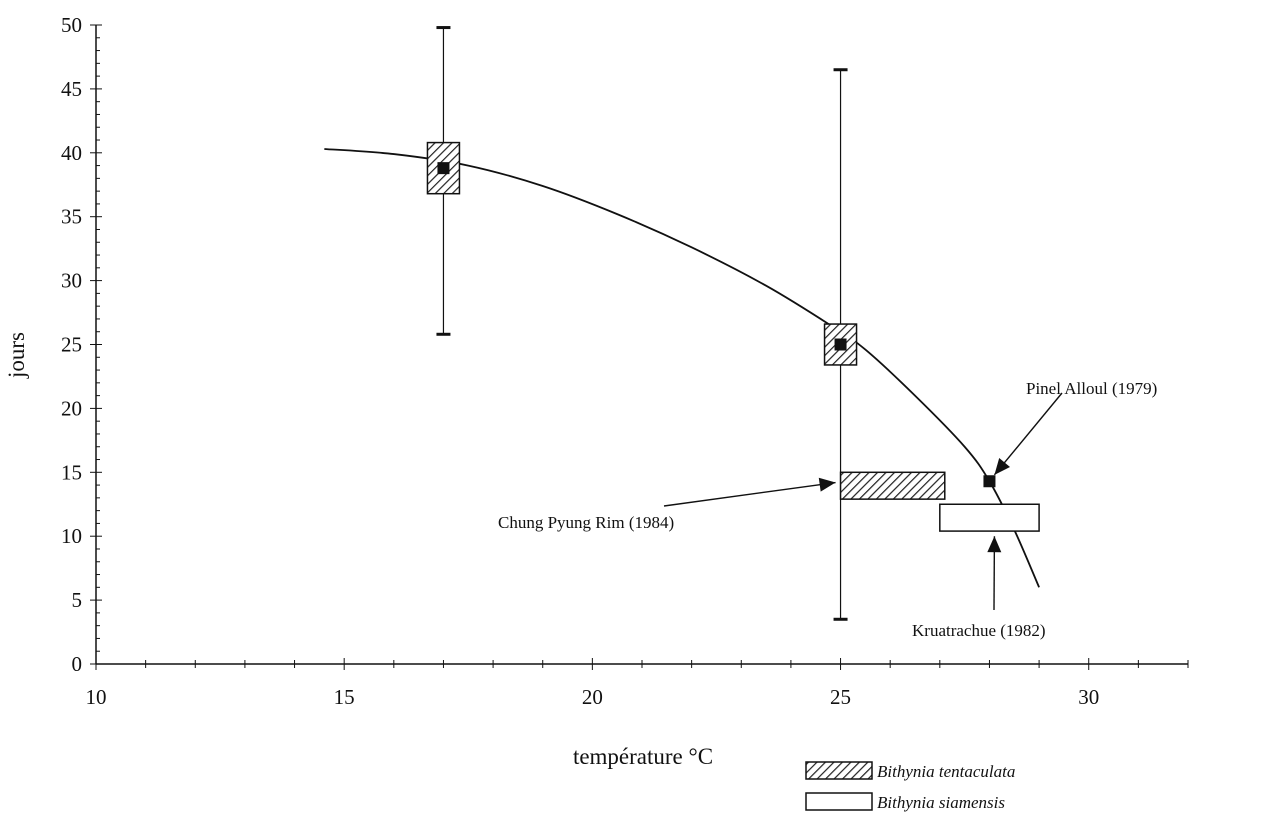 Image resolution: width=1287 pixels, height=813 pixels. I want to click on y-tick-label: 30, so click(71, 281).